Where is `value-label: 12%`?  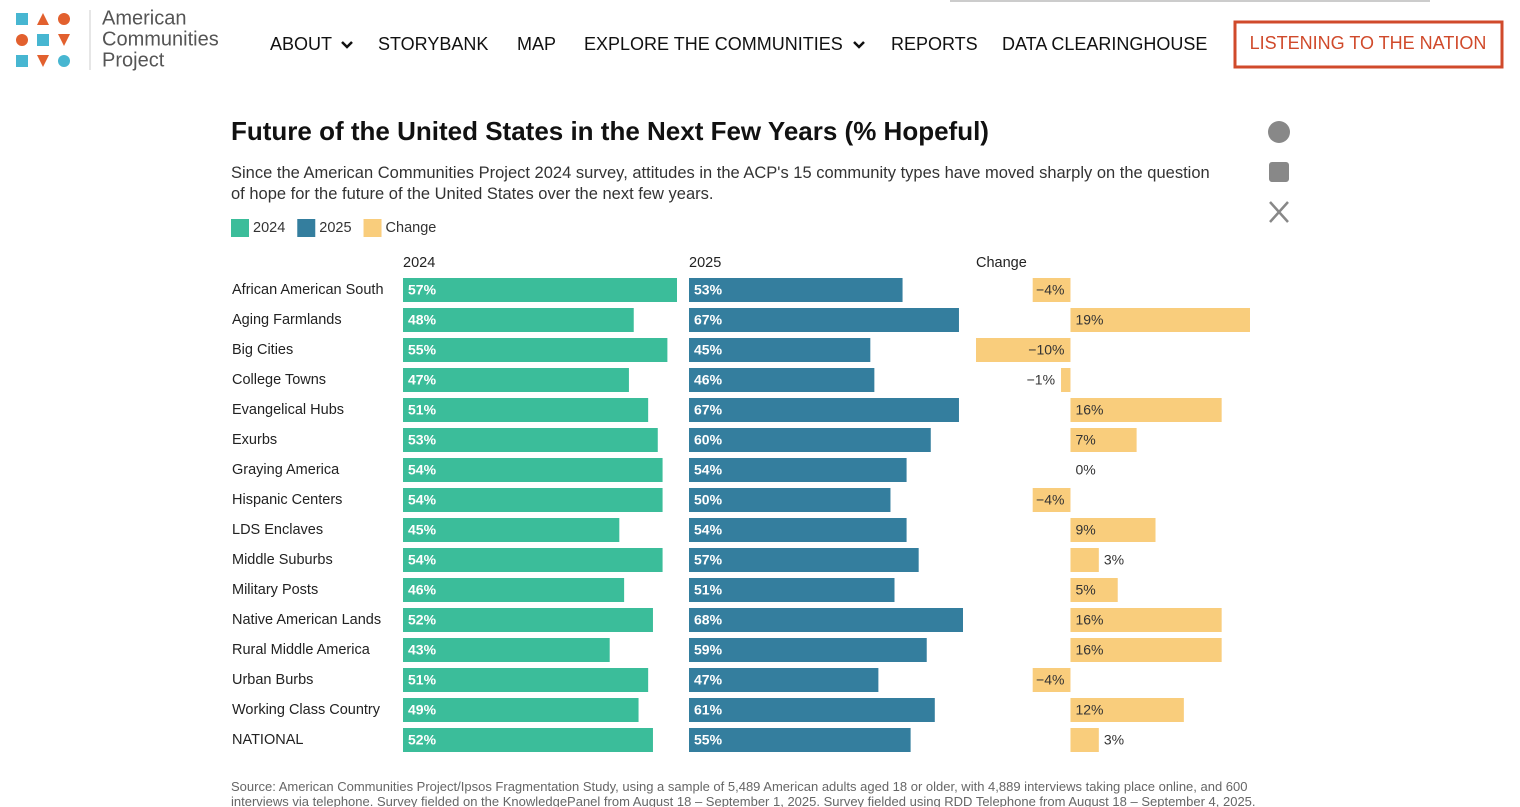
value-label: 12% is located at coordinates (1089, 710).